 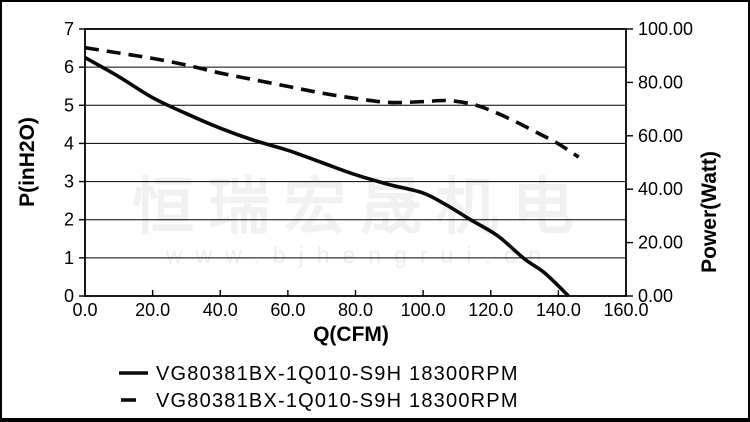 What do you see at coordinates (709, 212) in the screenshot?
I see `right-axis-title: Power(Watt)` at bounding box center [709, 212].